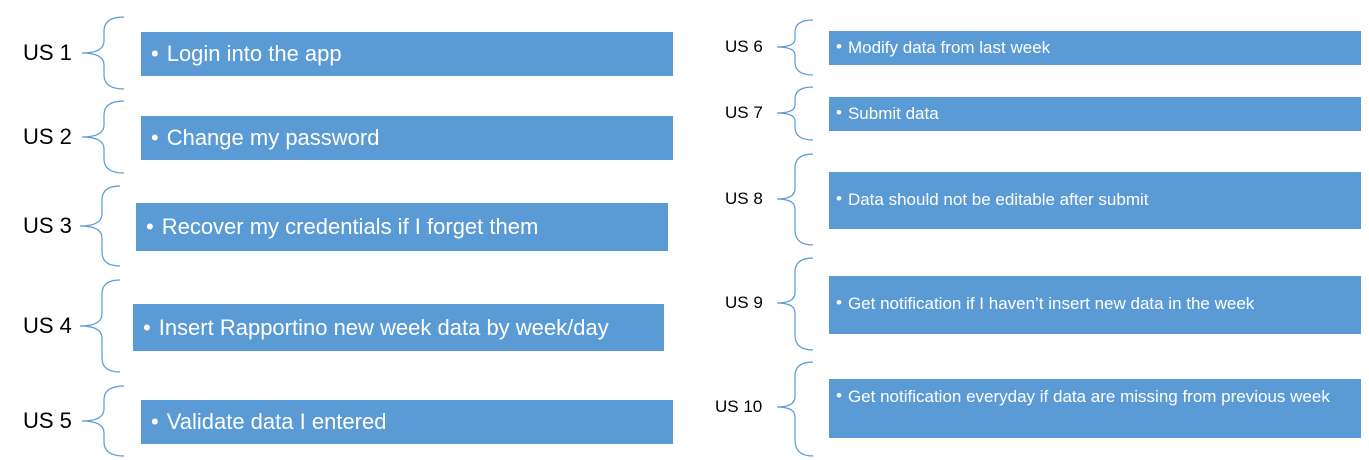 Image resolution: width=1369 pixels, height=460 pixels. I want to click on us-label: US 10, so click(739, 406).